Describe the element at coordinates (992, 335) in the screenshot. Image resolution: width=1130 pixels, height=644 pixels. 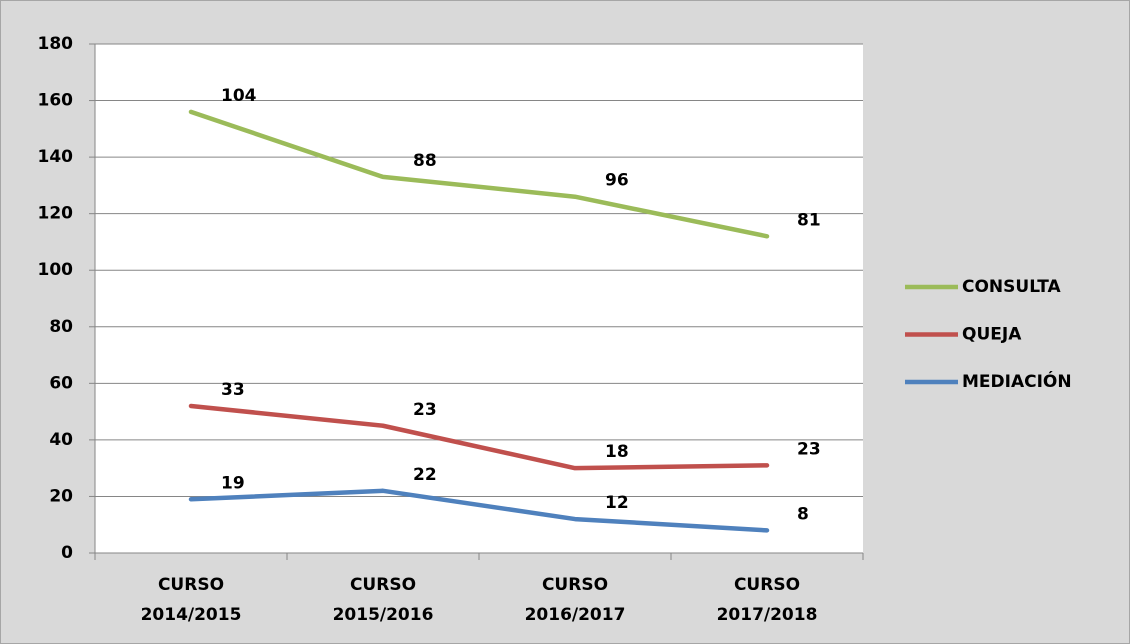
I see `legend-label: QUEJA` at that location.